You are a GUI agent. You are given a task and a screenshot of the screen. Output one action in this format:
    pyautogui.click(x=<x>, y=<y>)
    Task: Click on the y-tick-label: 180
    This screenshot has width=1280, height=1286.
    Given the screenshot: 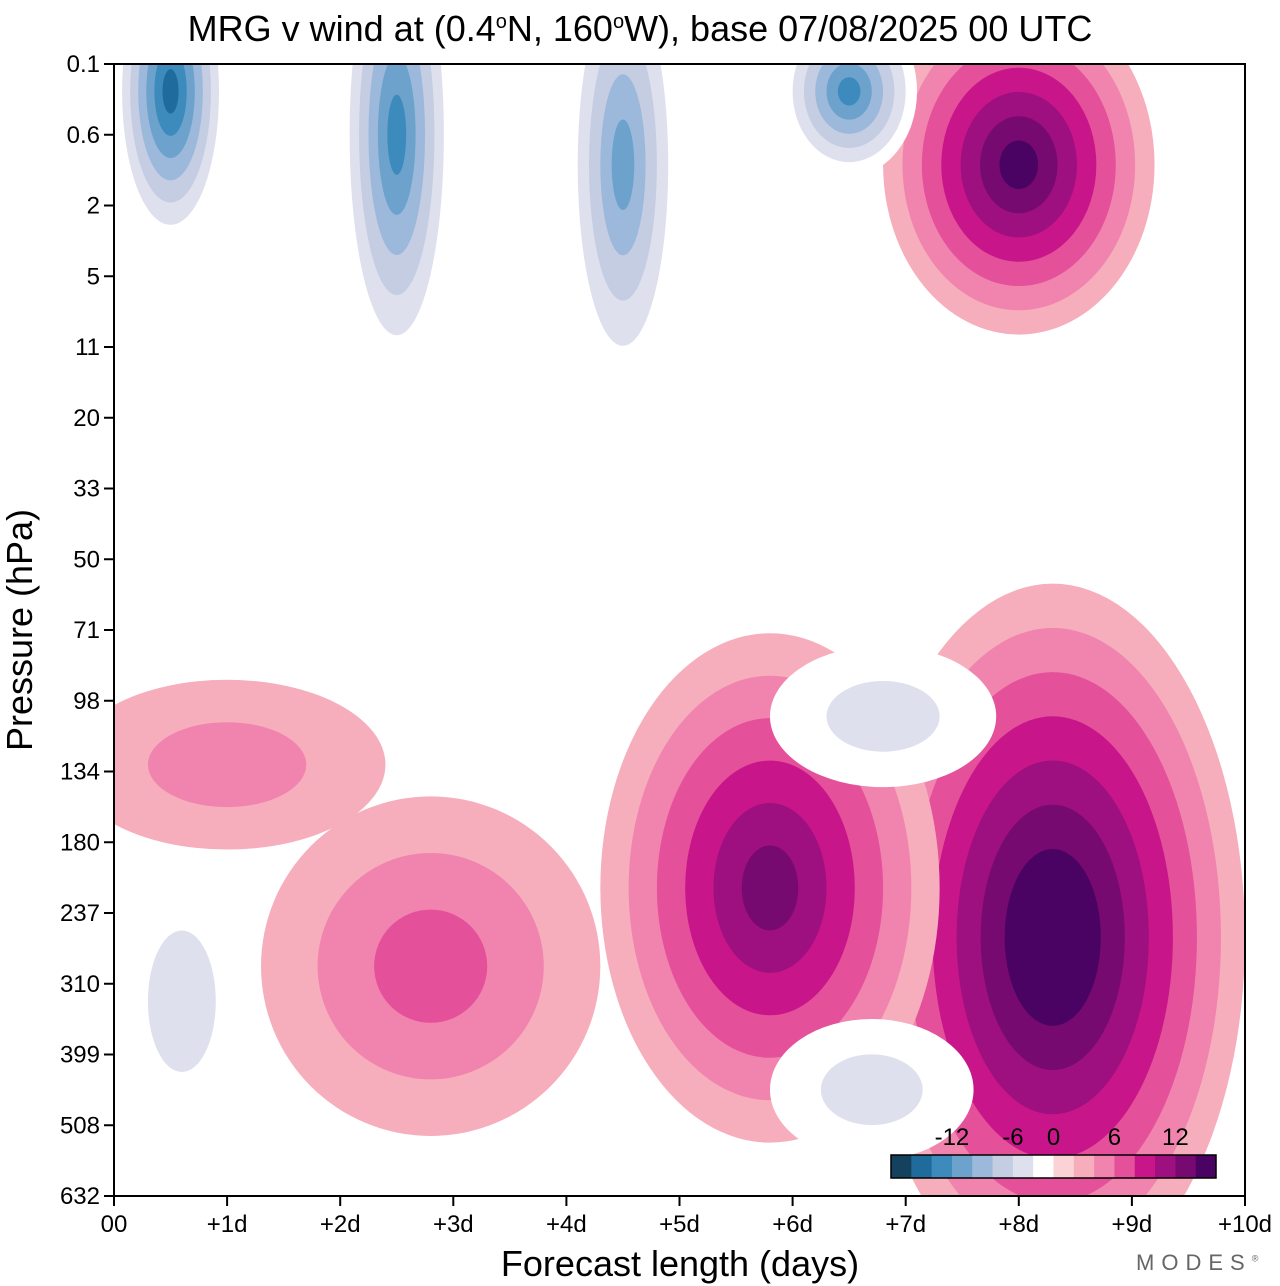 What is the action you would take?
    pyautogui.click(x=80, y=842)
    